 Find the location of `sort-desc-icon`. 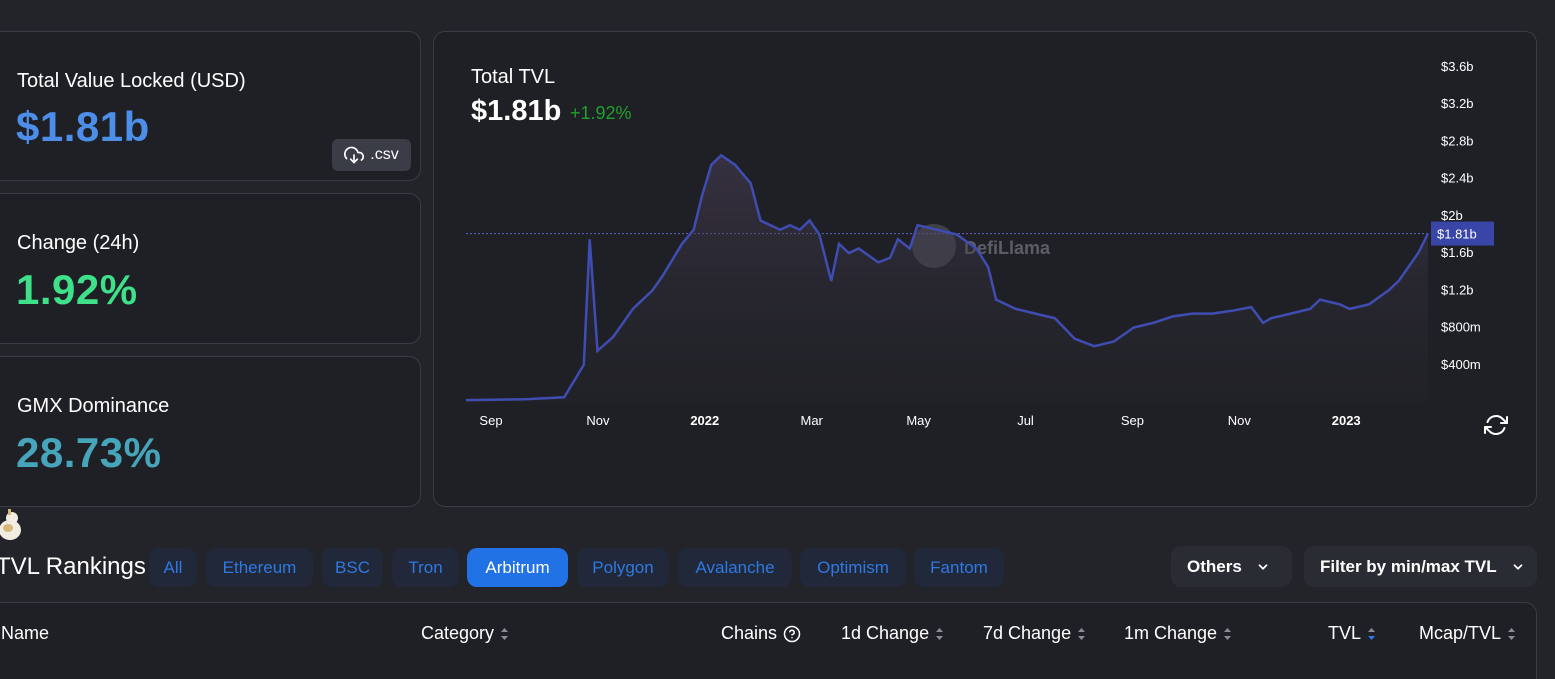

sort-desc-icon is located at coordinates (1372, 633).